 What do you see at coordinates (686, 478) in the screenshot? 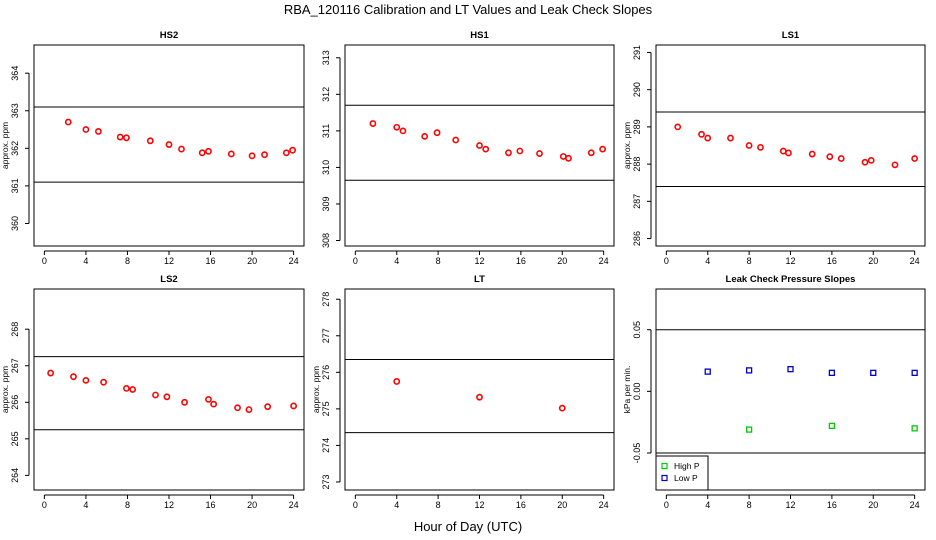
I see `legend-label: Low P` at bounding box center [686, 478].